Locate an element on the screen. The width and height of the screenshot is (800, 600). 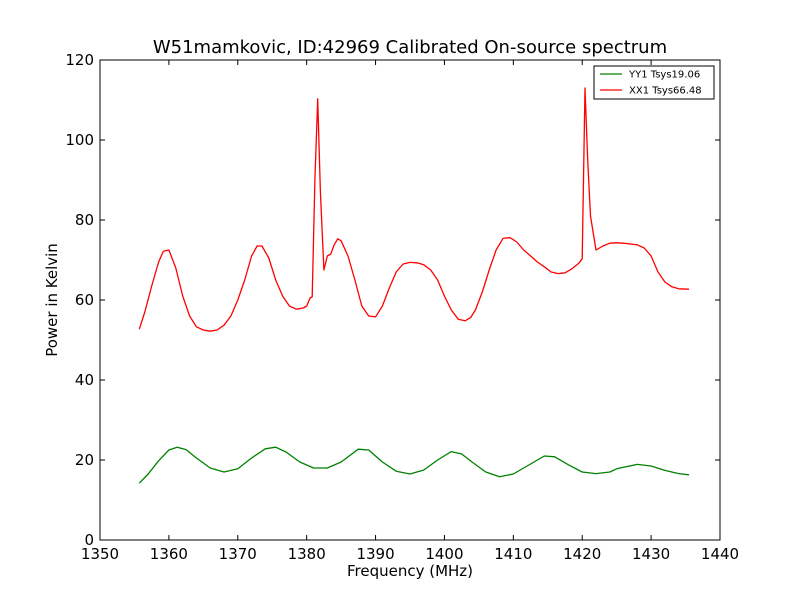
y-tick-label: 0 is located at coordinates (89, 540).